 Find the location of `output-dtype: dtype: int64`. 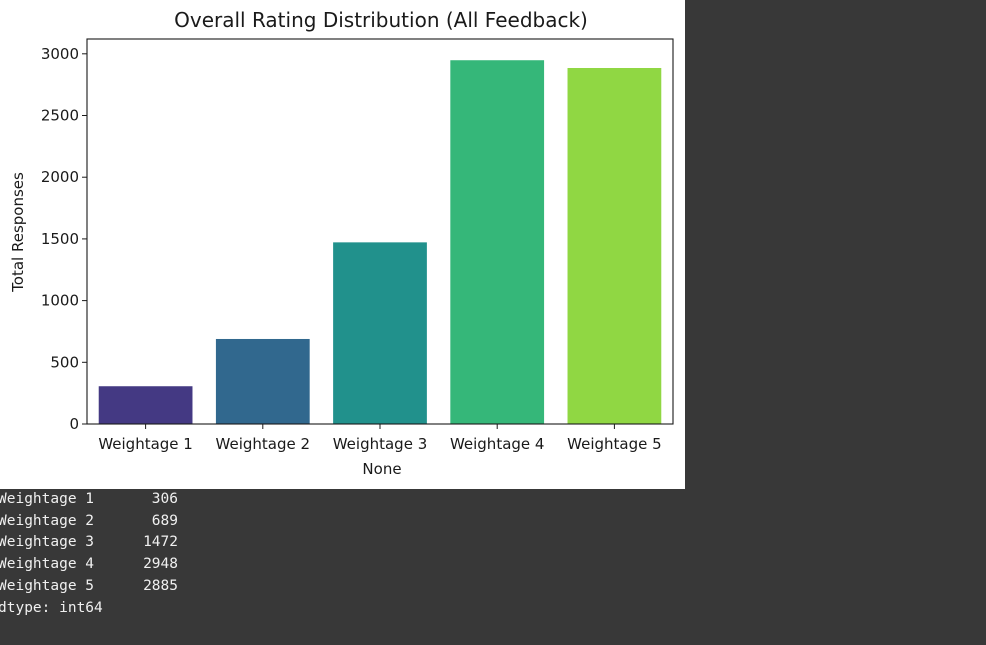

output-dtype: dtype: int64 is located at coordinates (51, 607).